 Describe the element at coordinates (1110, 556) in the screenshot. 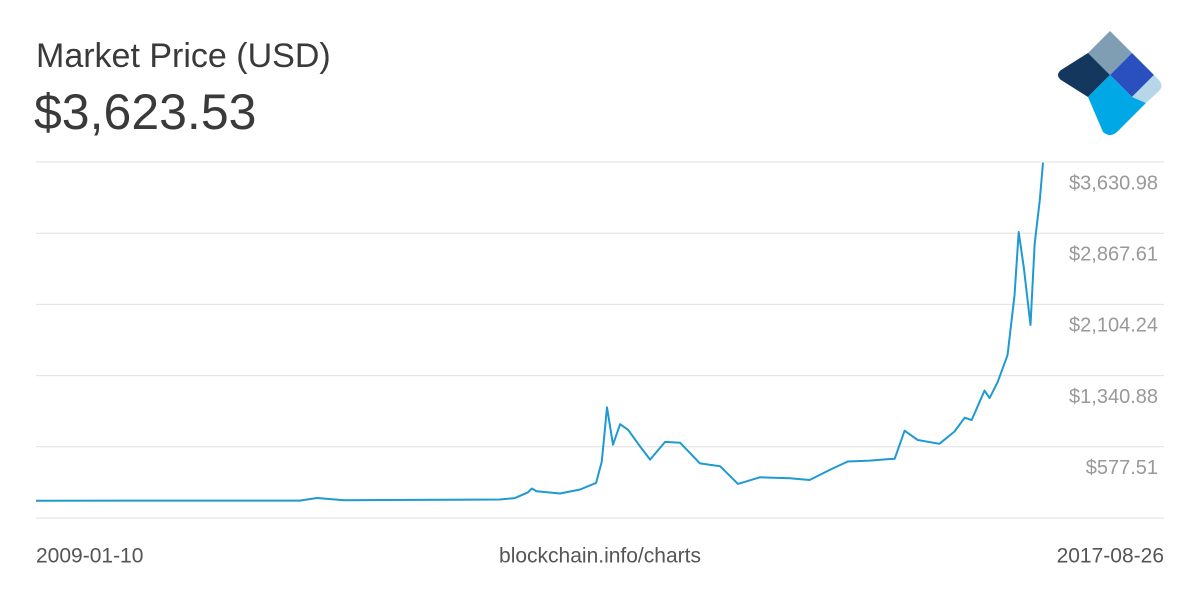

I see `x-end-label: 2017-08-26` at that location.